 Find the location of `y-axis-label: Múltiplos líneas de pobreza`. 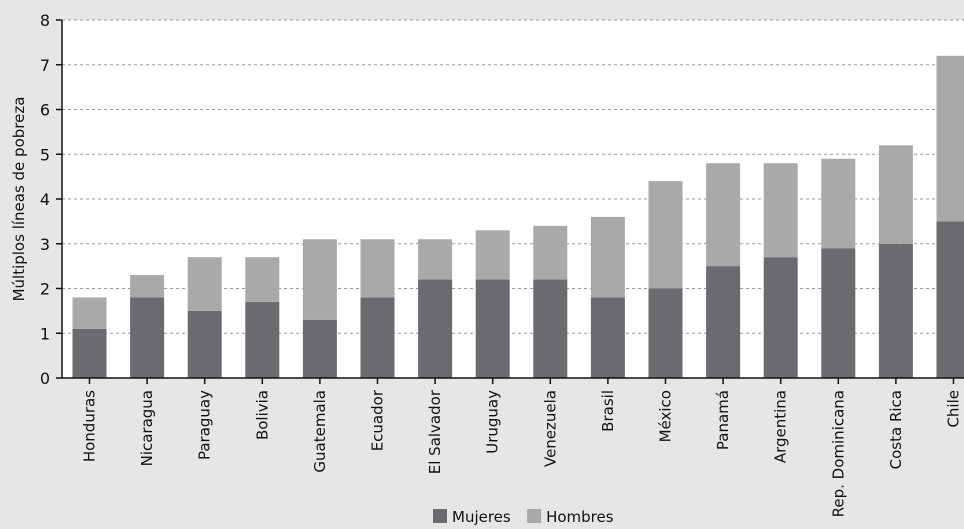

y-axis-label: Múltiplos líneas de pobreza is located at coordinates (19, 199).